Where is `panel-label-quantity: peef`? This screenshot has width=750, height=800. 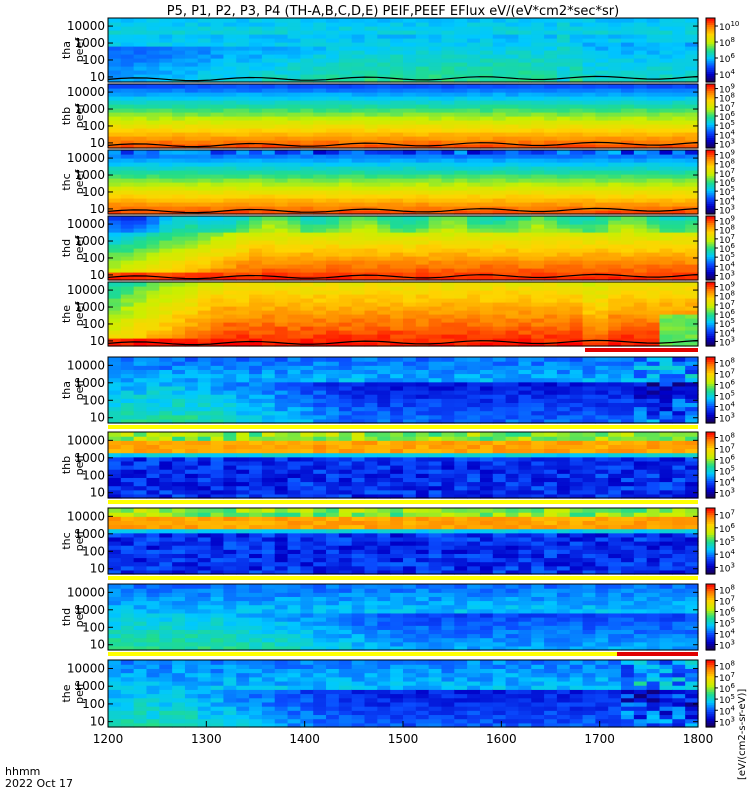 panel-label-quantity: peef is located at coordinates (79, 182).